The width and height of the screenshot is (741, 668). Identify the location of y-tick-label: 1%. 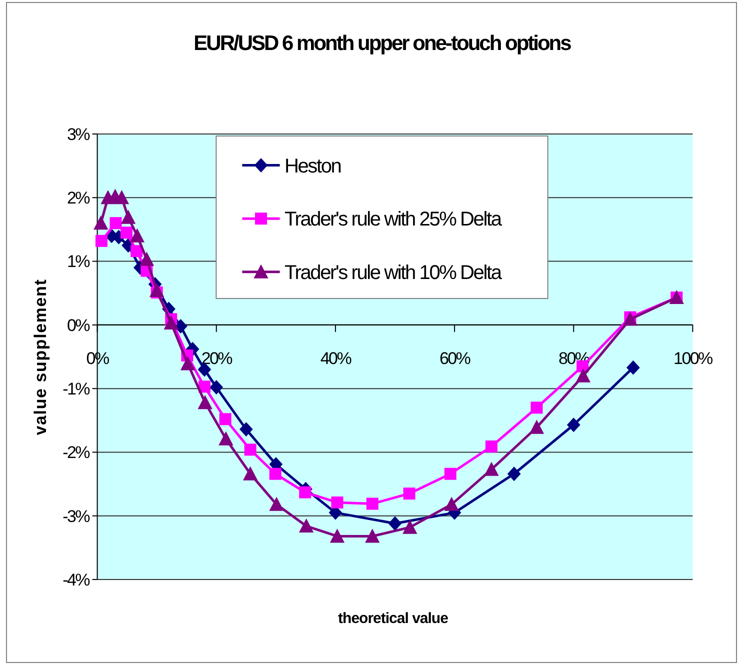
(78, 262).